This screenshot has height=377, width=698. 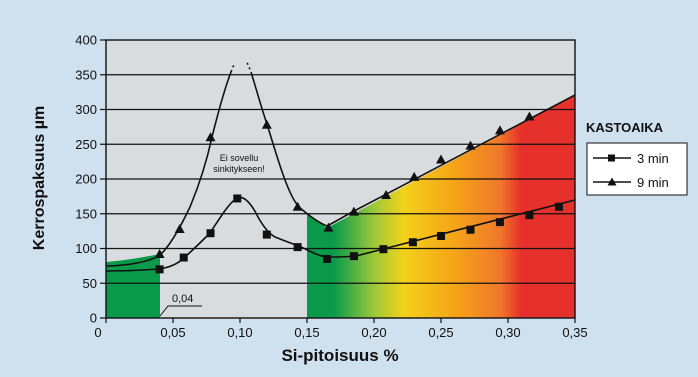 I want to click on x-tick-label-7: 0,35, so click(x=574, y=332).